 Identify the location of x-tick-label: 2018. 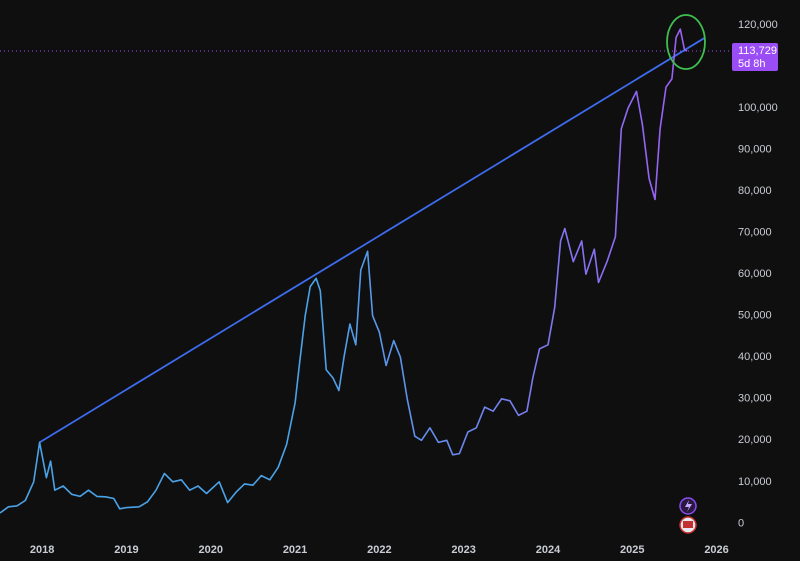
(42, 550).